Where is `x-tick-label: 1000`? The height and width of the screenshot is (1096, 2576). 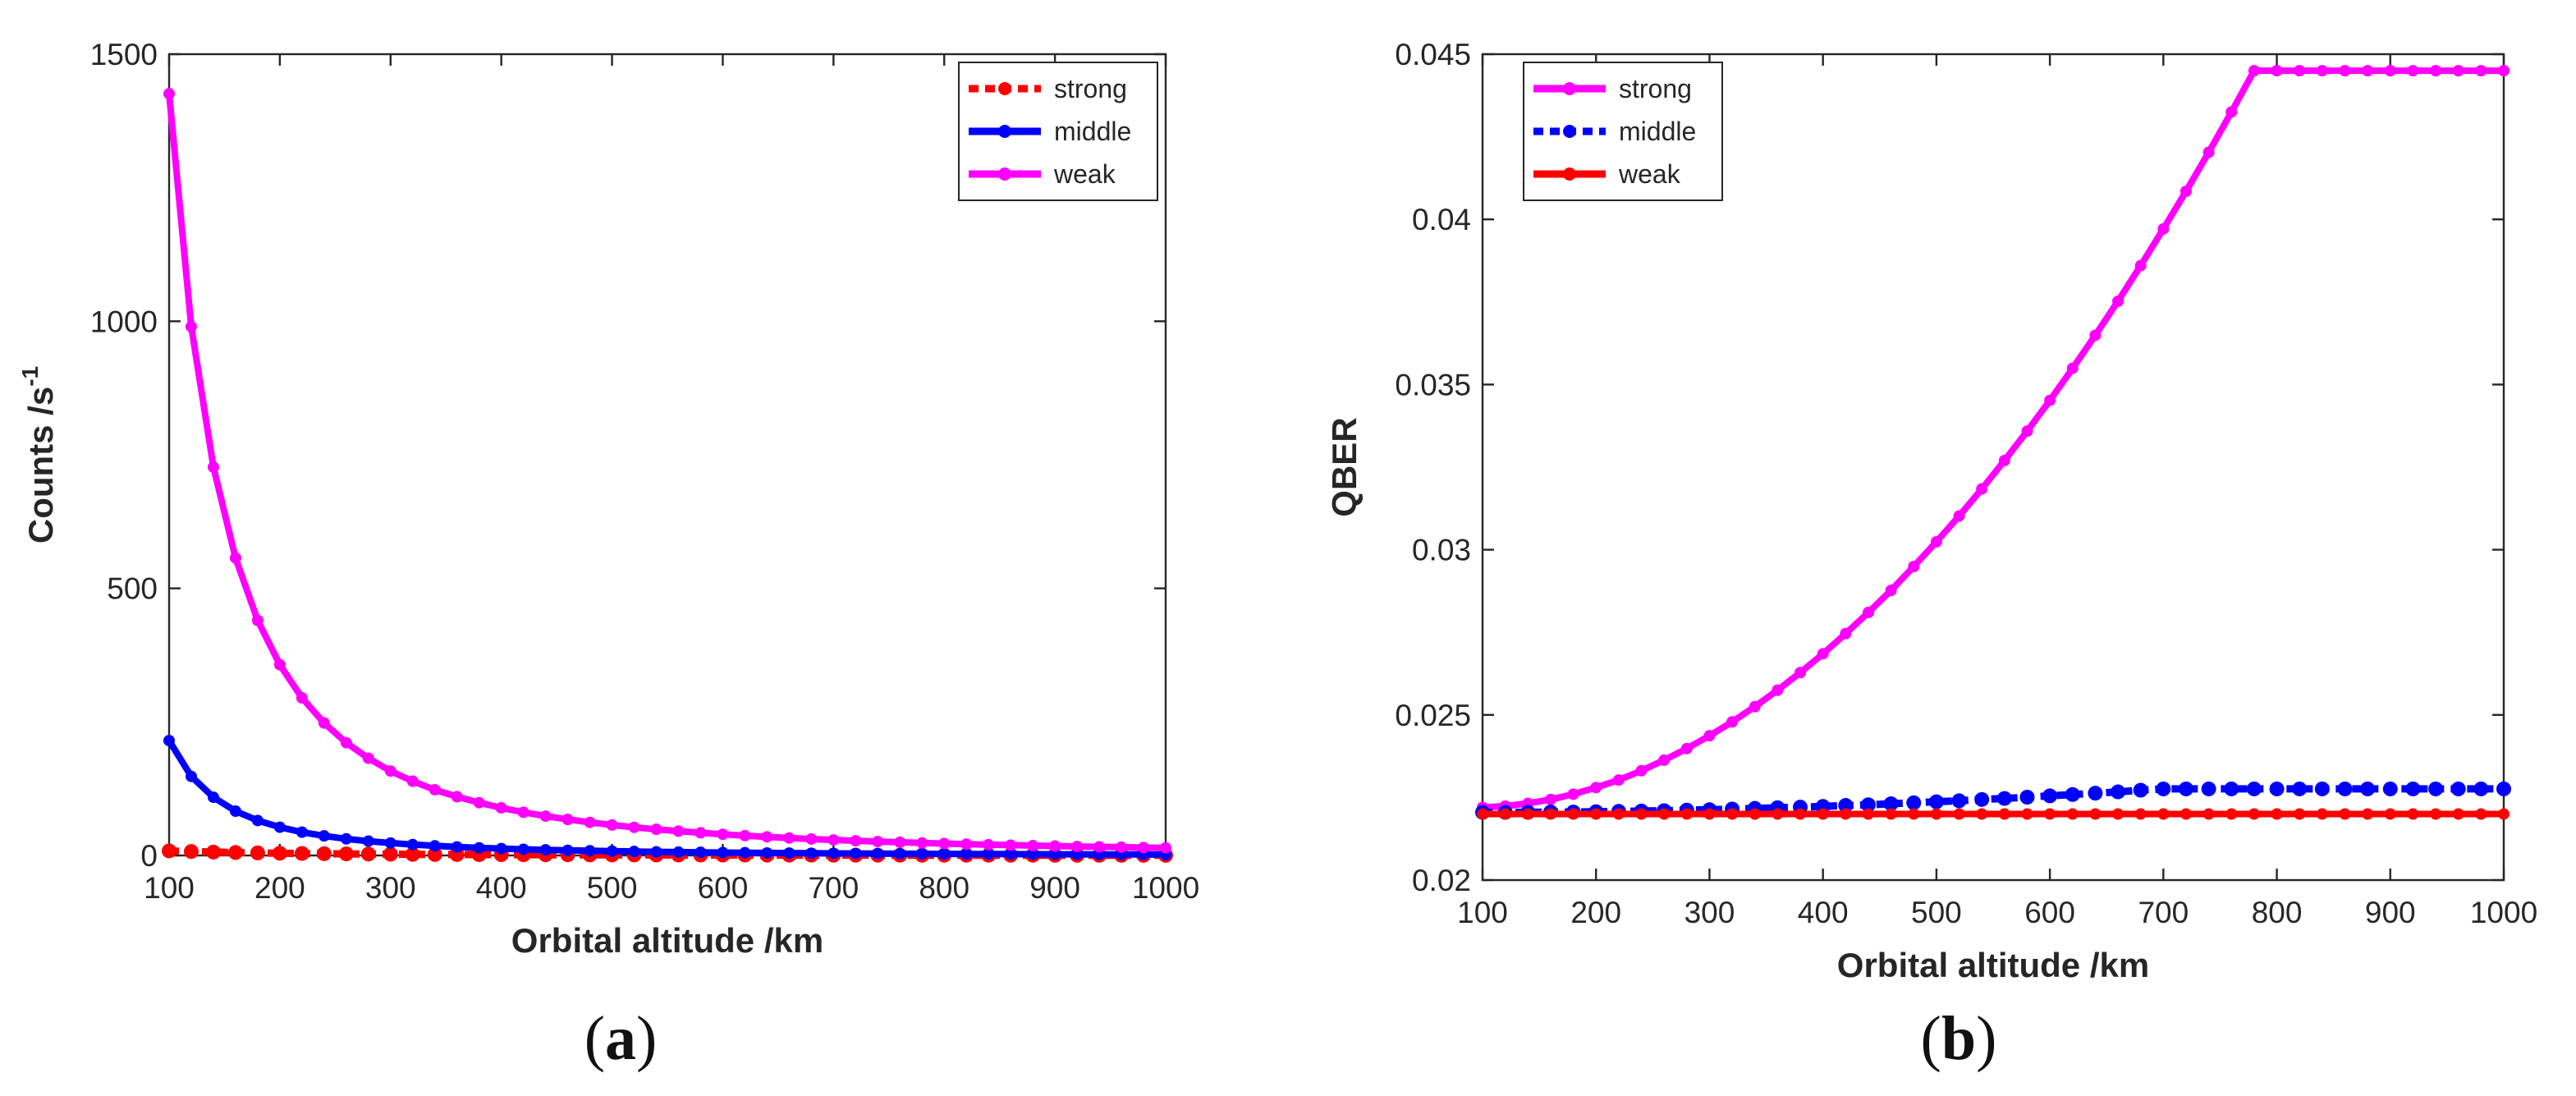 x-tick-label: 1000 is located at coordinates (1166, 888).